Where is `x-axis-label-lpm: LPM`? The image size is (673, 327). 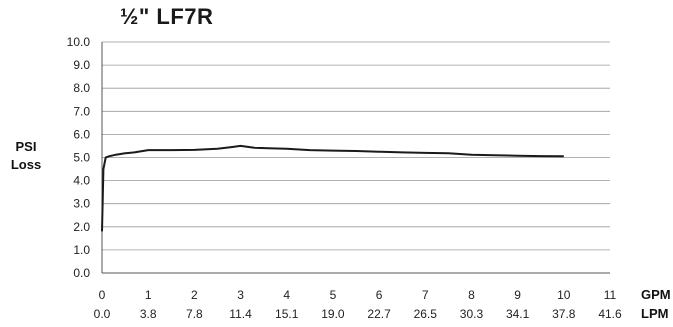
x-axis-label-lpm: LPM is located at coordinates (654, 313).